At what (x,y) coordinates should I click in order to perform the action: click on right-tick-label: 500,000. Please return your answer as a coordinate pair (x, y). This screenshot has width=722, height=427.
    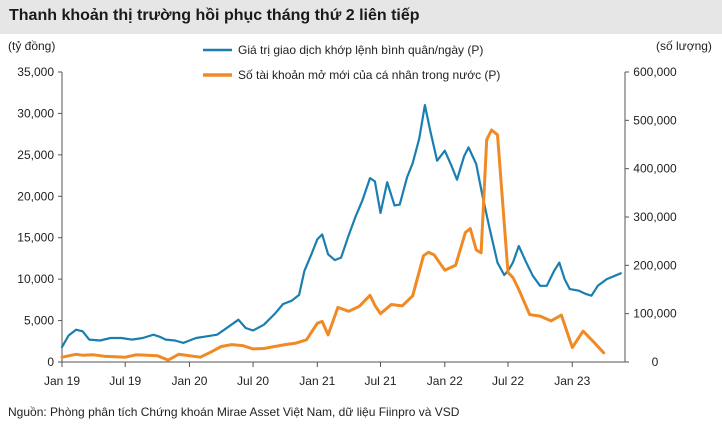
    Looking at the image, I should click on (655, 120).